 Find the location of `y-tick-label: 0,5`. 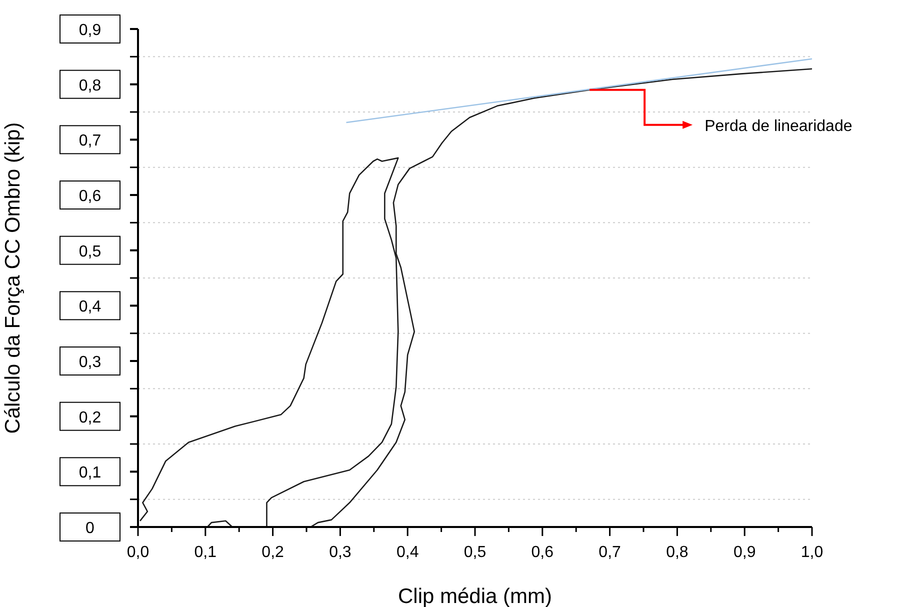

y-tick-label: 0,5 is located at coordinates (90, 251).